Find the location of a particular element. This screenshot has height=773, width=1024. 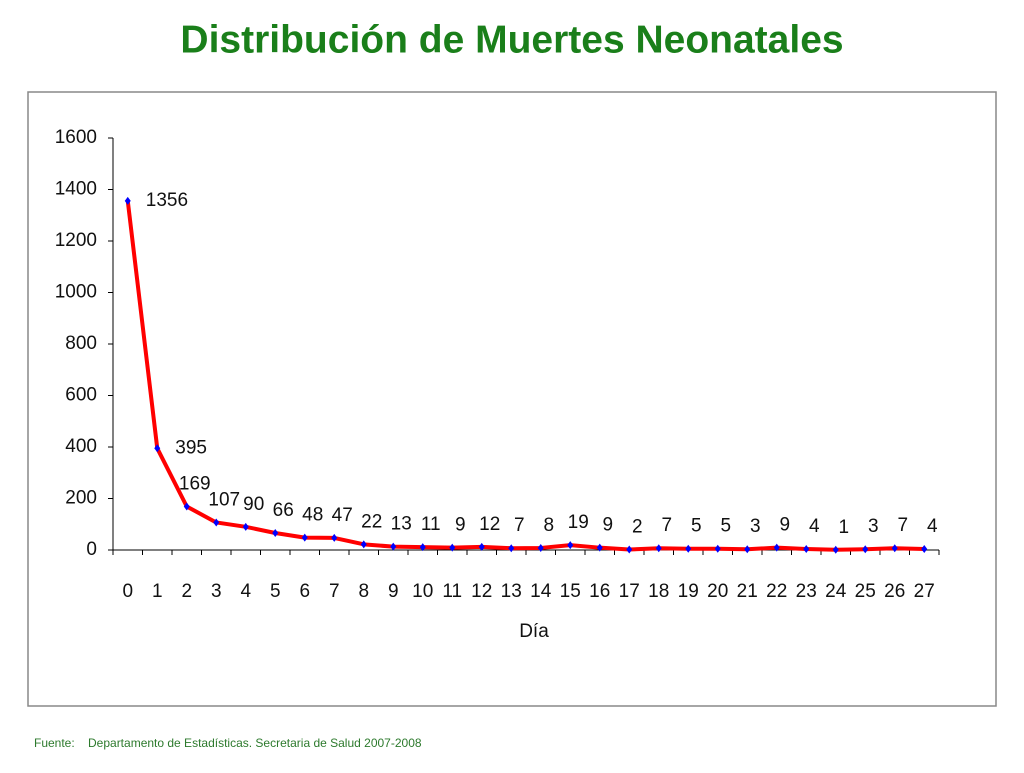

x-tick-label: 8 is located at coordinates (363, 591).